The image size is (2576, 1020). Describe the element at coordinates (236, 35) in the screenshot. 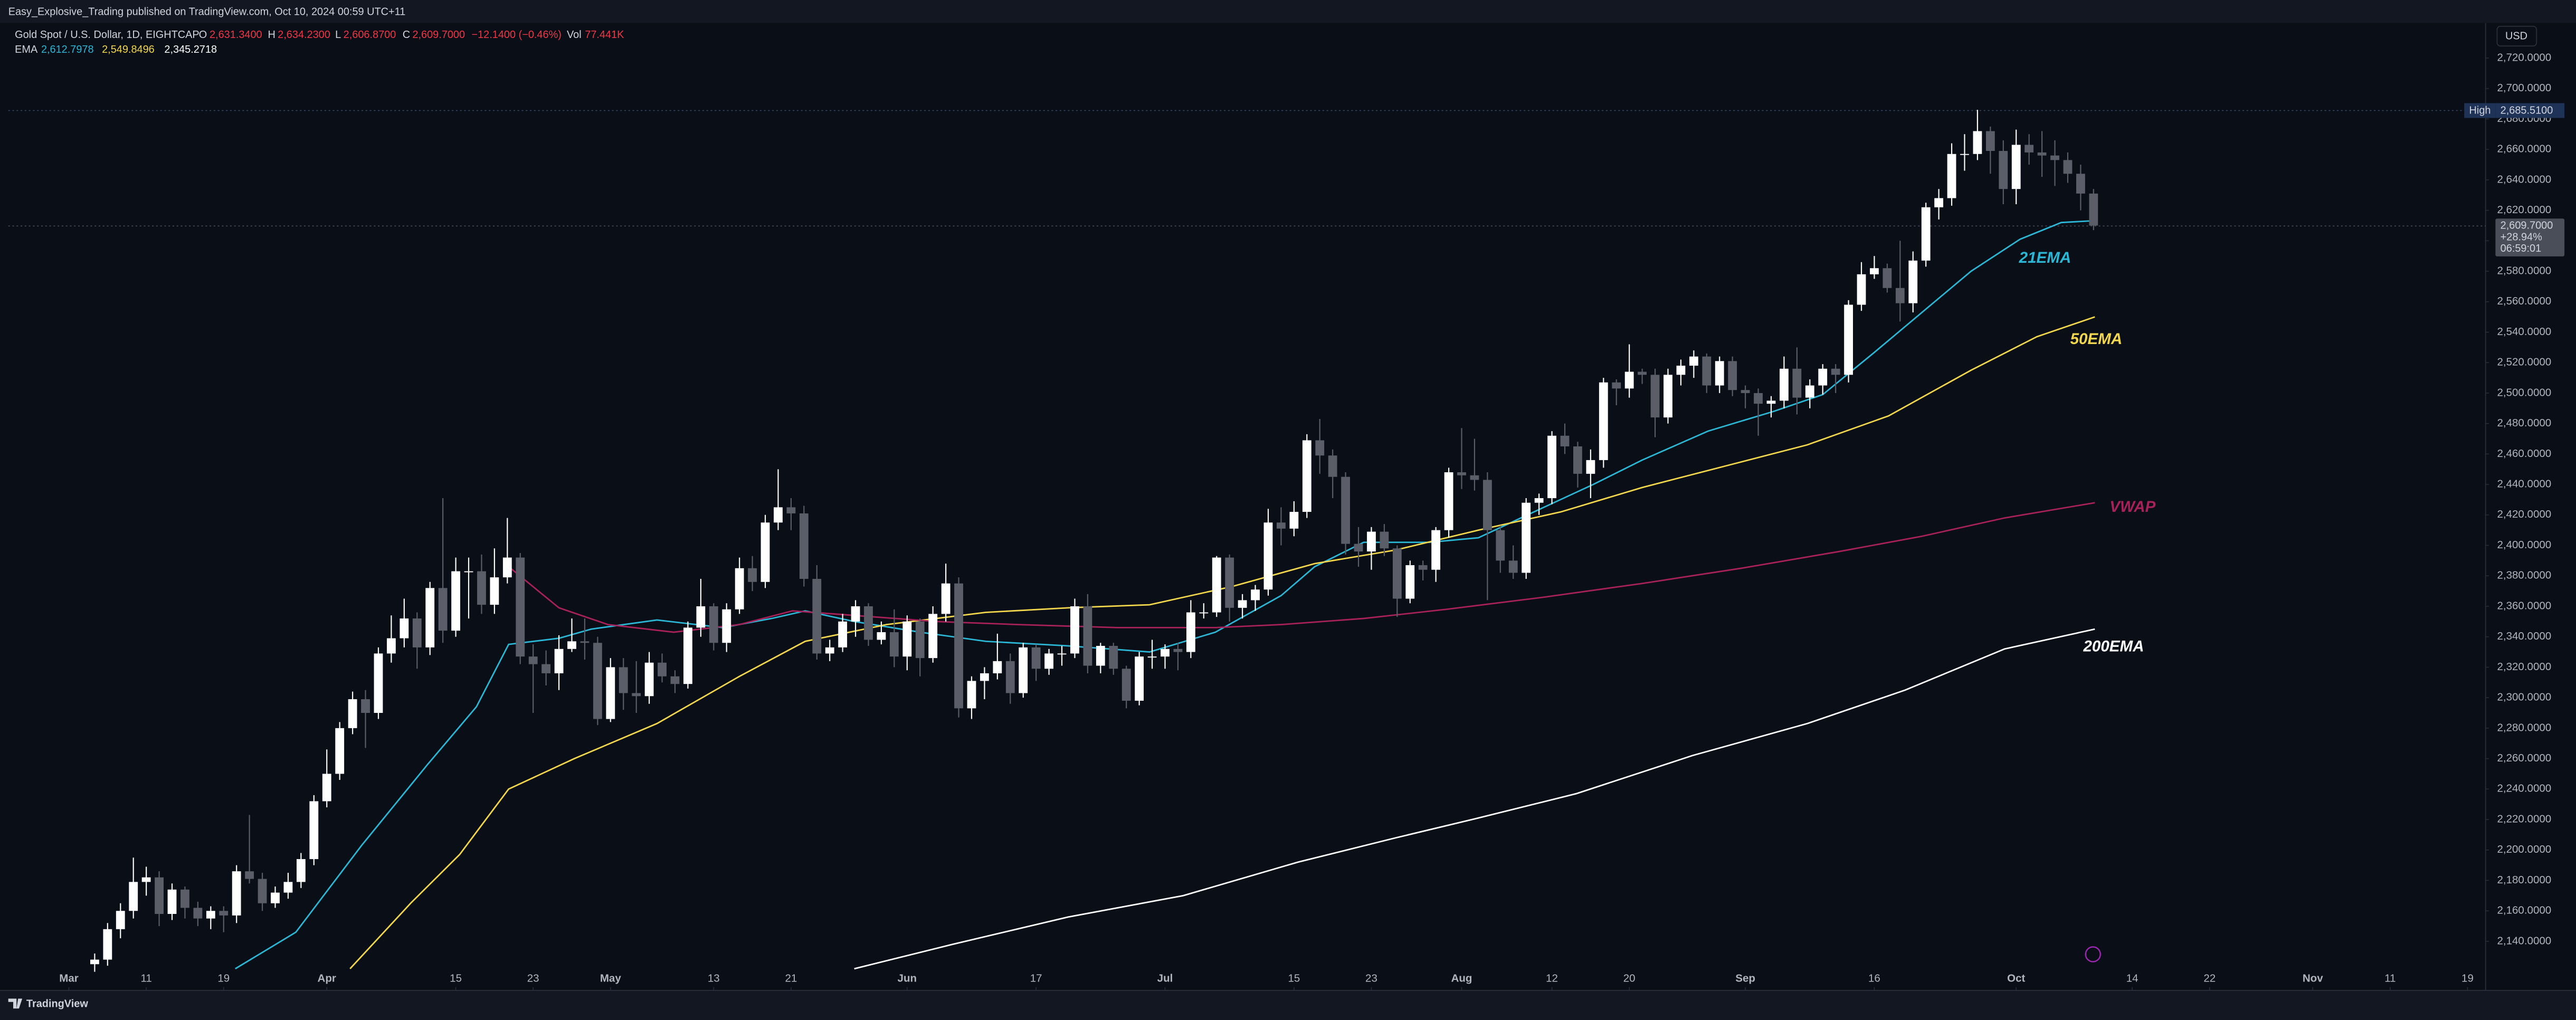

I see `legend-value: 2,631.3400` at that location.